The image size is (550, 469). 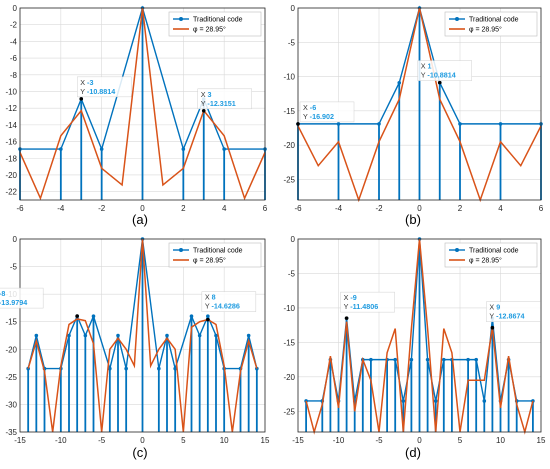 I want to click on datatip-y-value: -11.4806, so click(x=364, y=306).